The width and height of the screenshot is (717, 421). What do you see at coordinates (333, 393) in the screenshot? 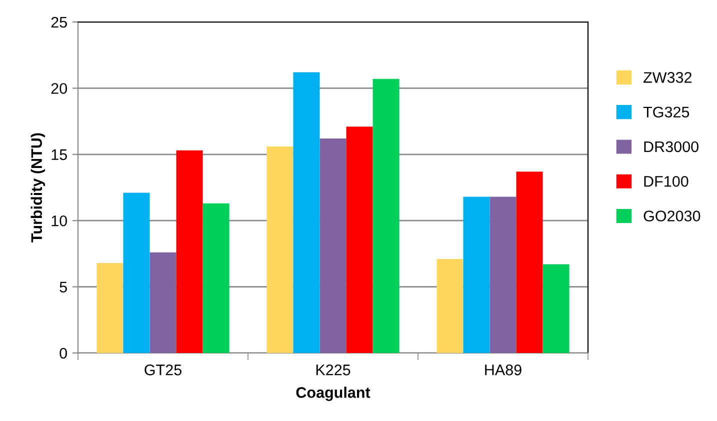
I see `x-axis-title: Coagulant` at bounding box center [333, 393].